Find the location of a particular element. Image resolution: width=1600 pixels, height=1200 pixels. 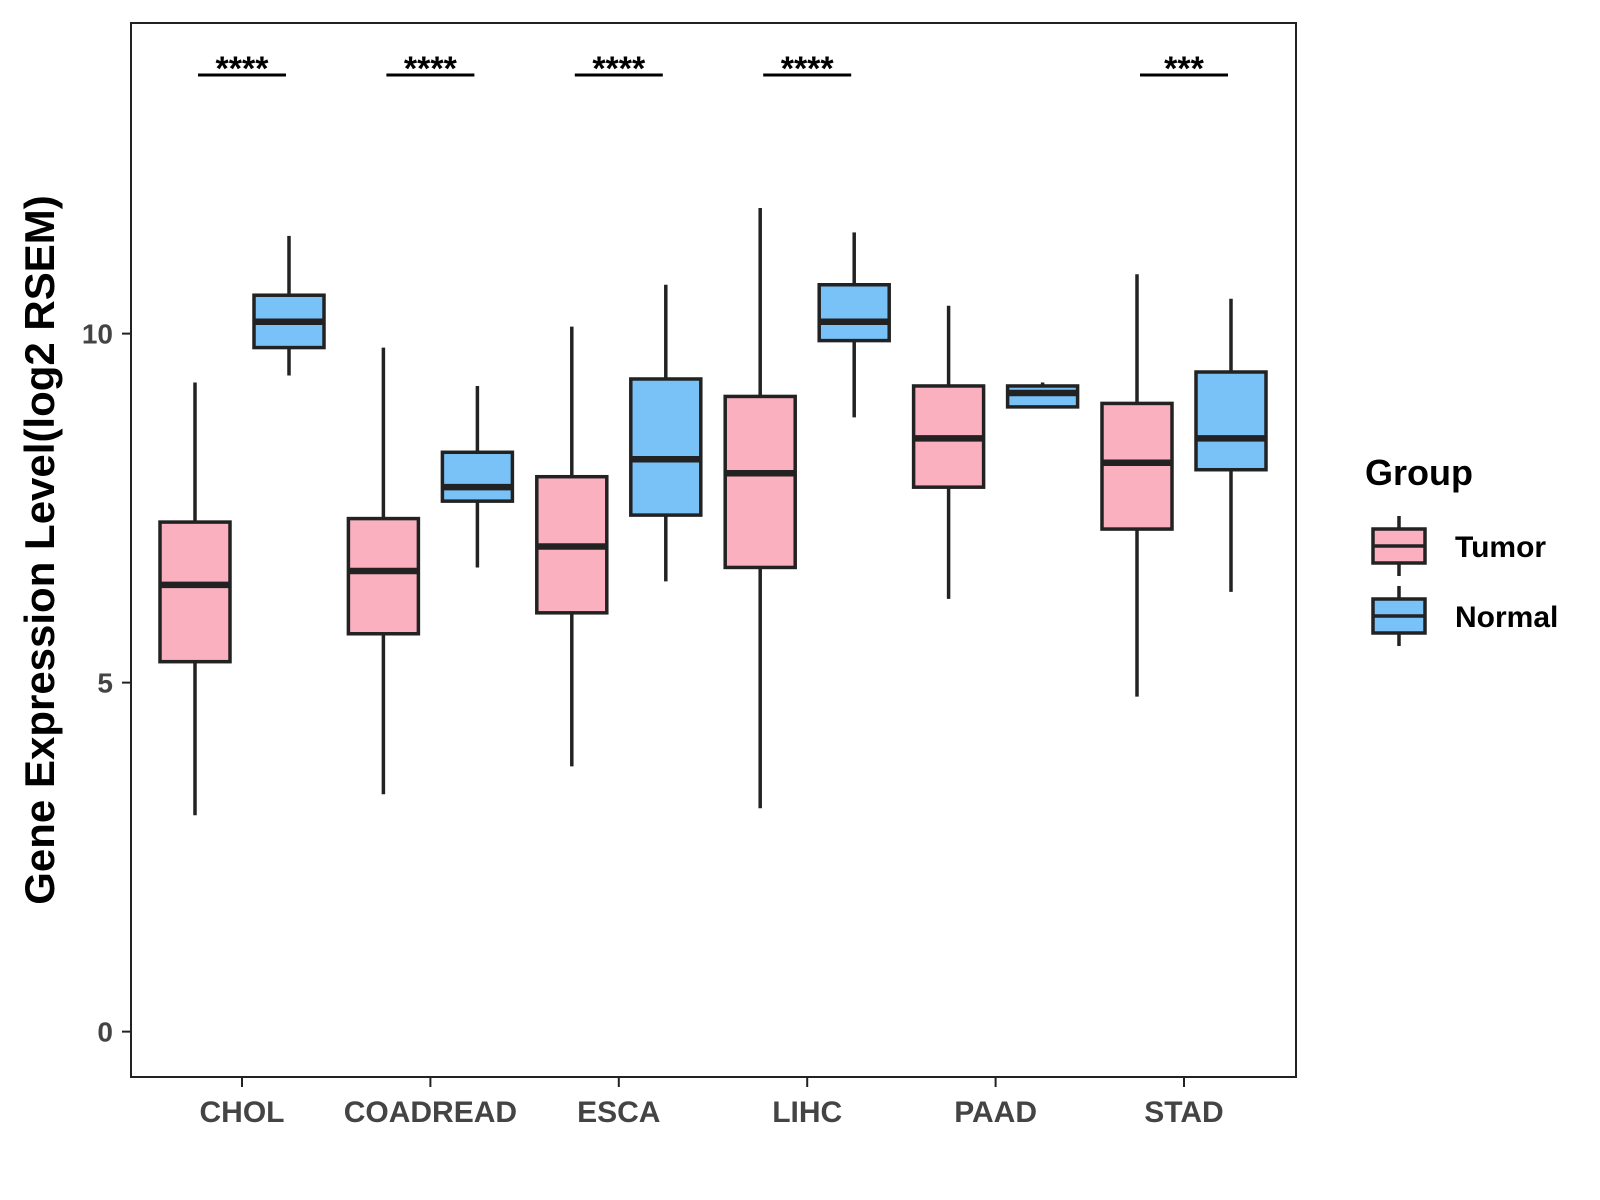

significance-coadread: **** is located at coordinates (430, 69).